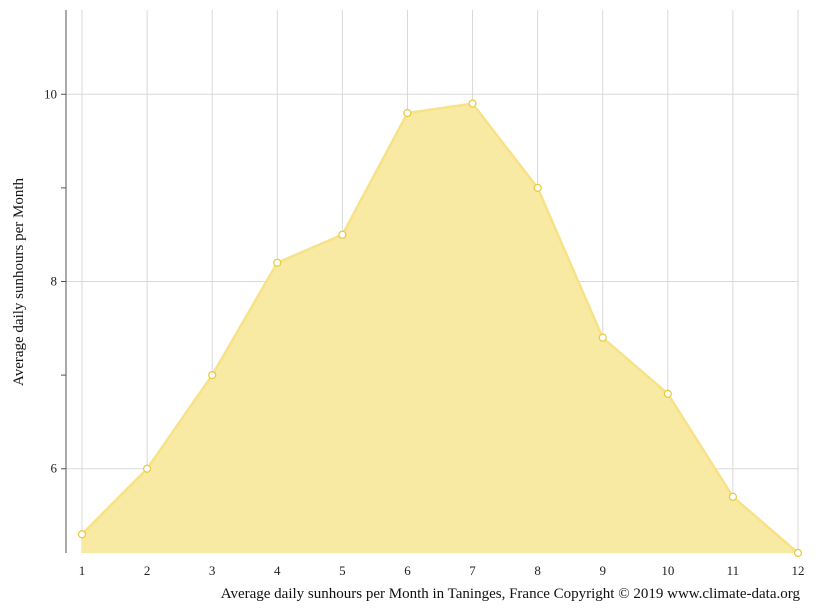  What do you see at coordinates (277, 570) in the screenshot?
I see `x-tick-label-4: 4` at bounding box center [277, 570].